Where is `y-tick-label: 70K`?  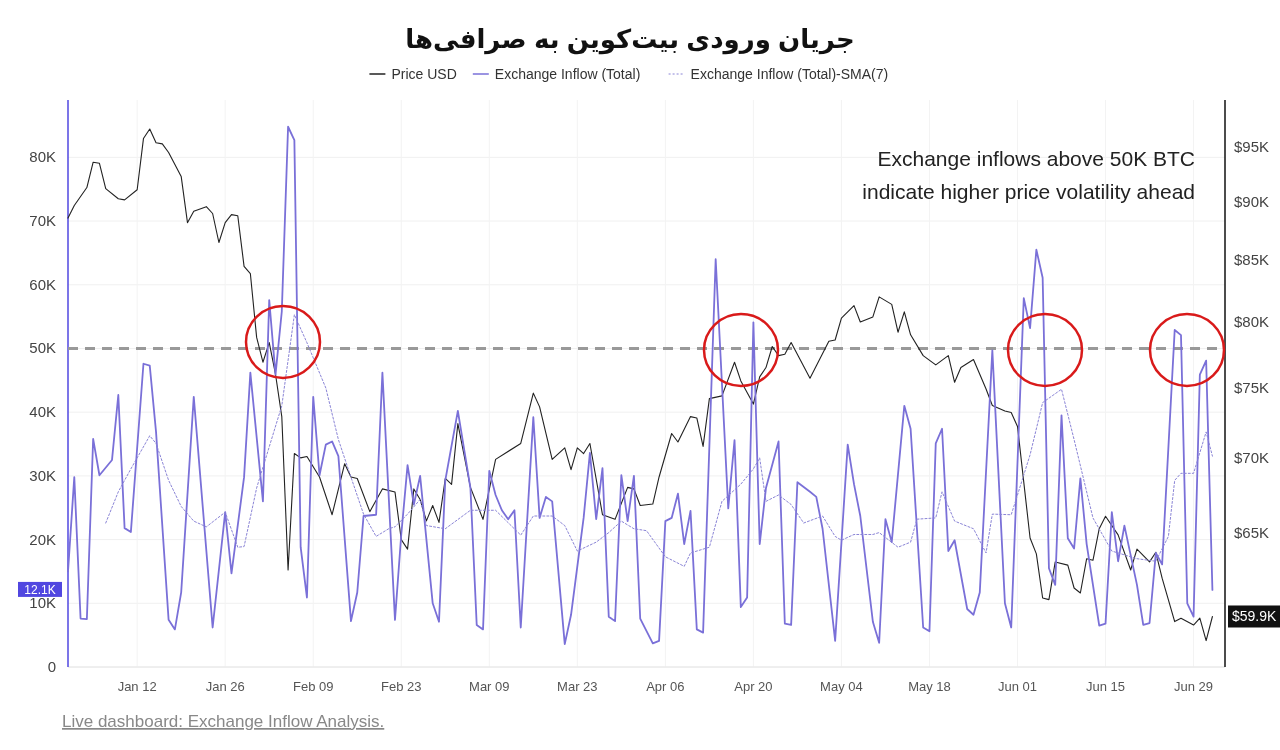
y-tick-label: 70K is located at coordinates (42, 221).